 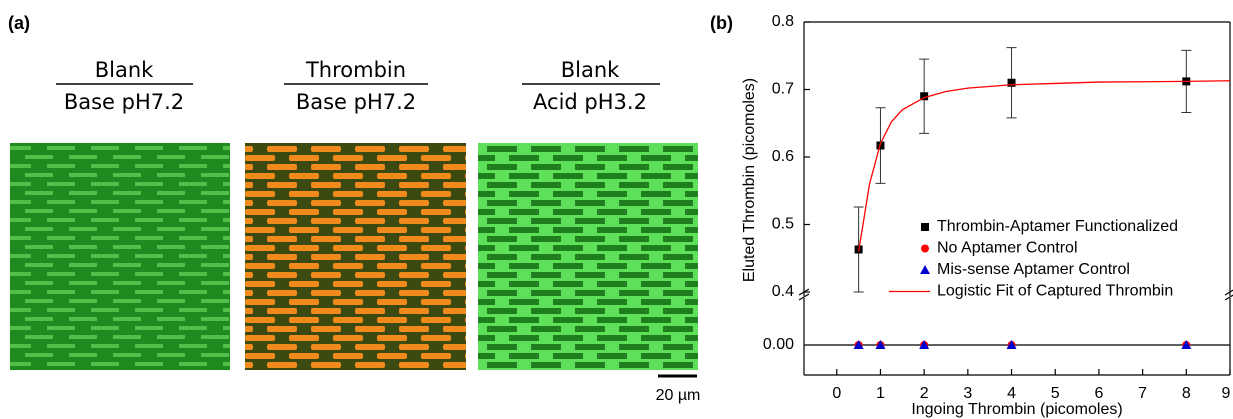 What do you see at coordinates (778, 344) in the screenshot?
I see `y-tick-label: 0.00` at bounding box center [778, 344].